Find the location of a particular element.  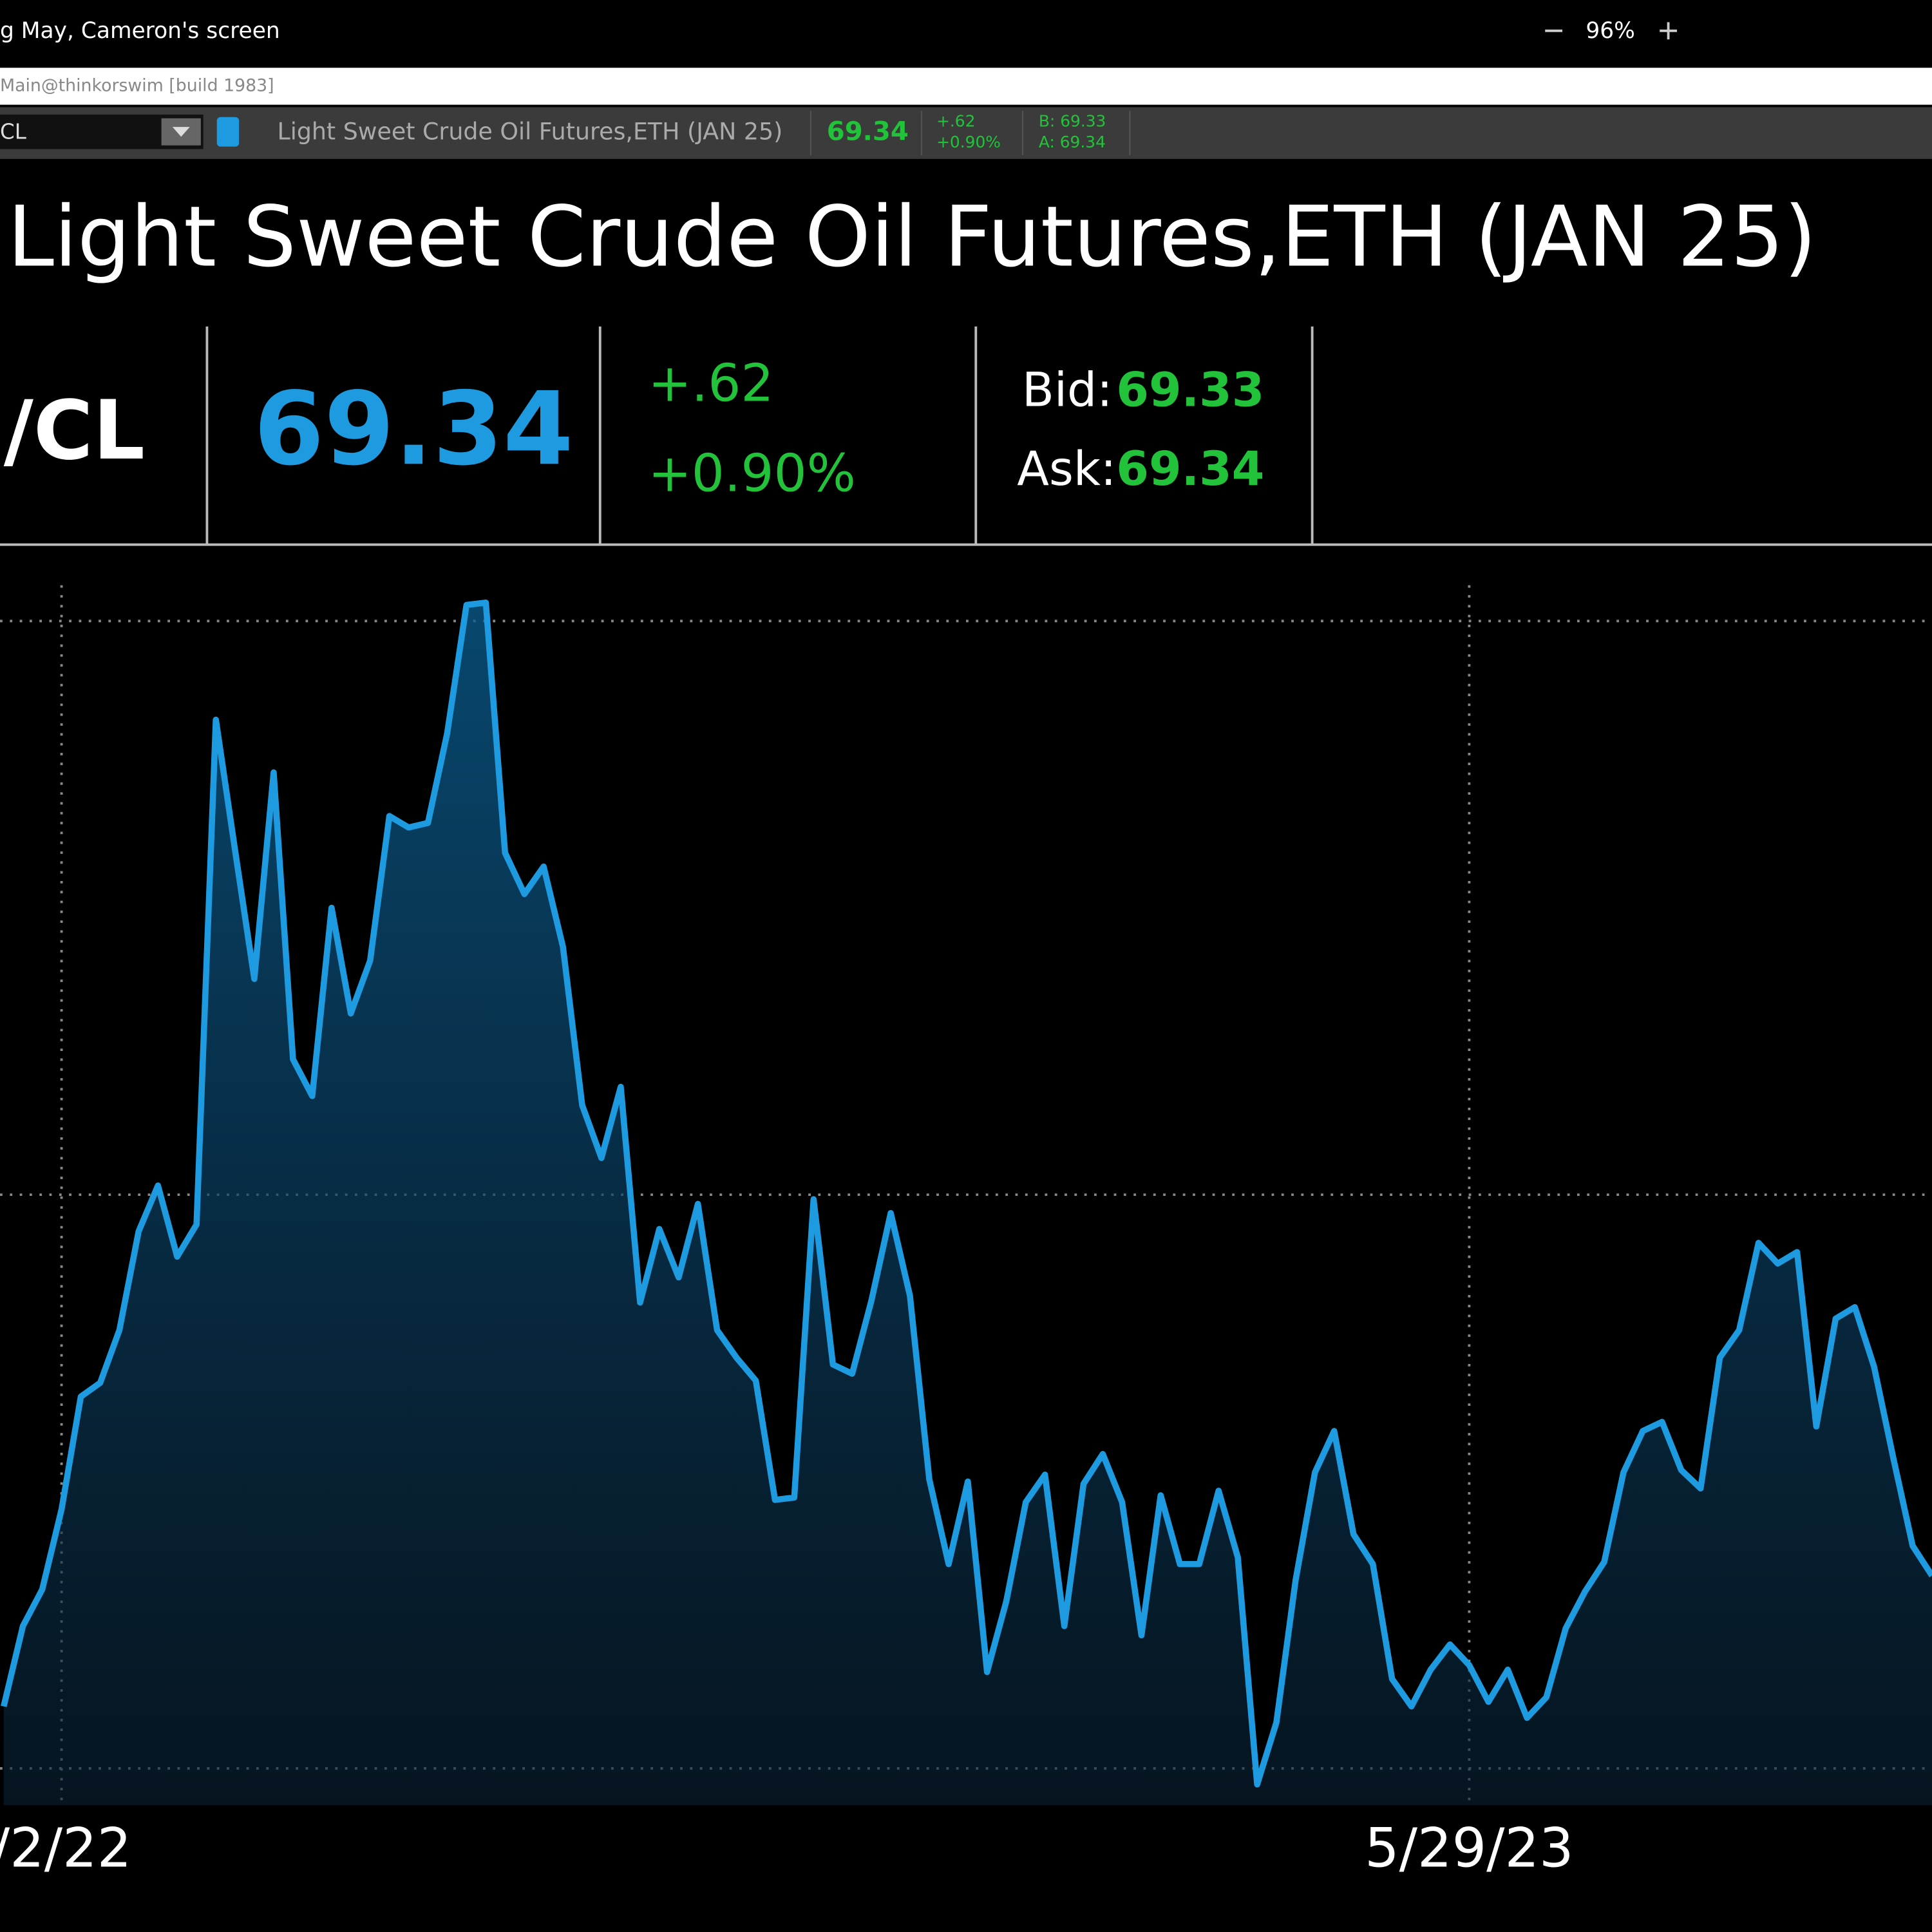

toolbar-last: 69.34 is located at coordinates (868, 132).